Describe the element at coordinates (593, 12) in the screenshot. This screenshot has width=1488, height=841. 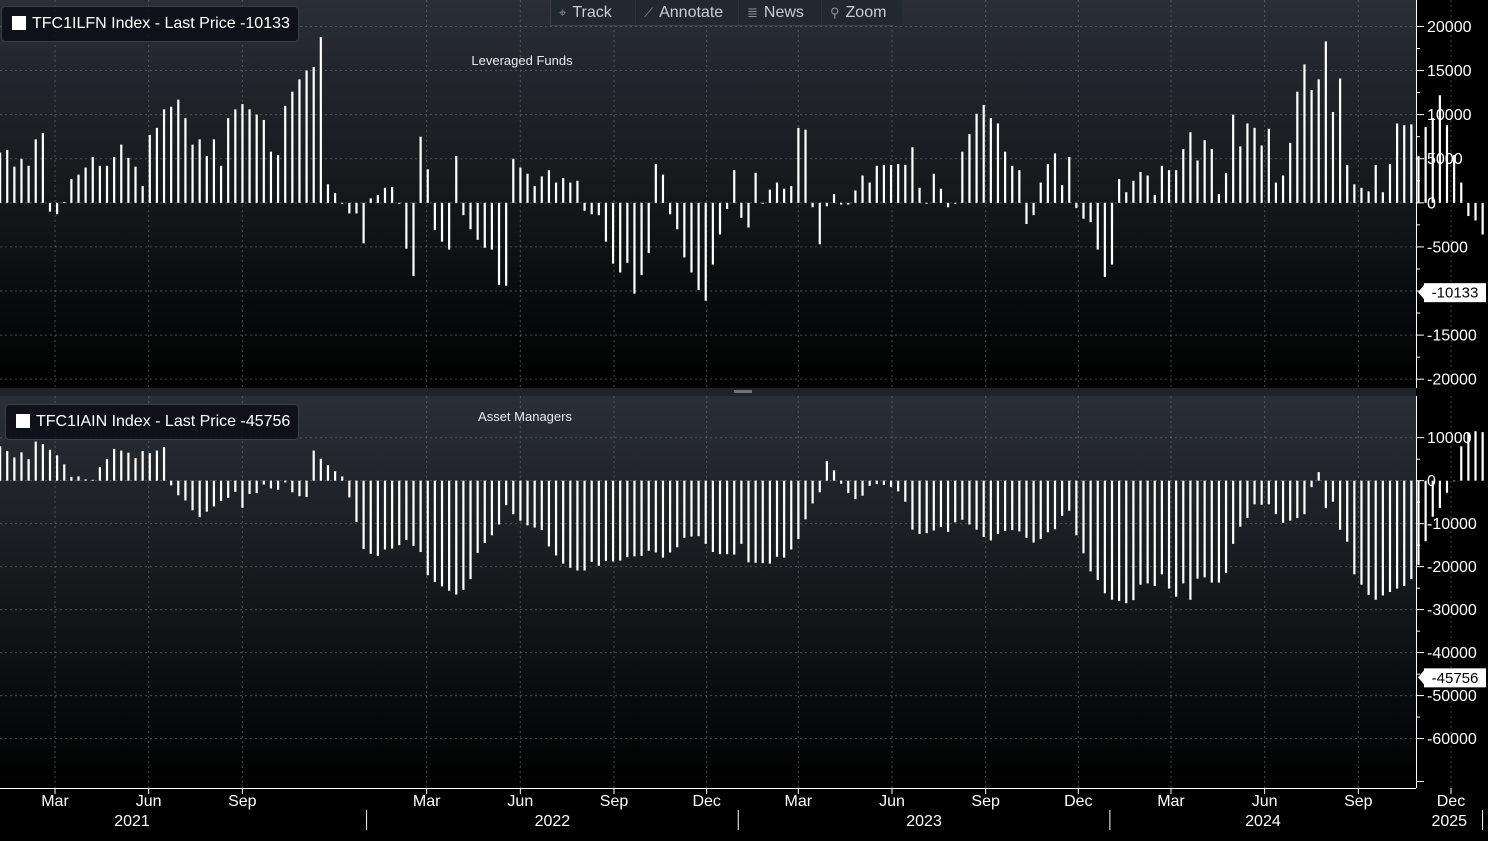
I see `track-button: ⌖ Track` at that location.